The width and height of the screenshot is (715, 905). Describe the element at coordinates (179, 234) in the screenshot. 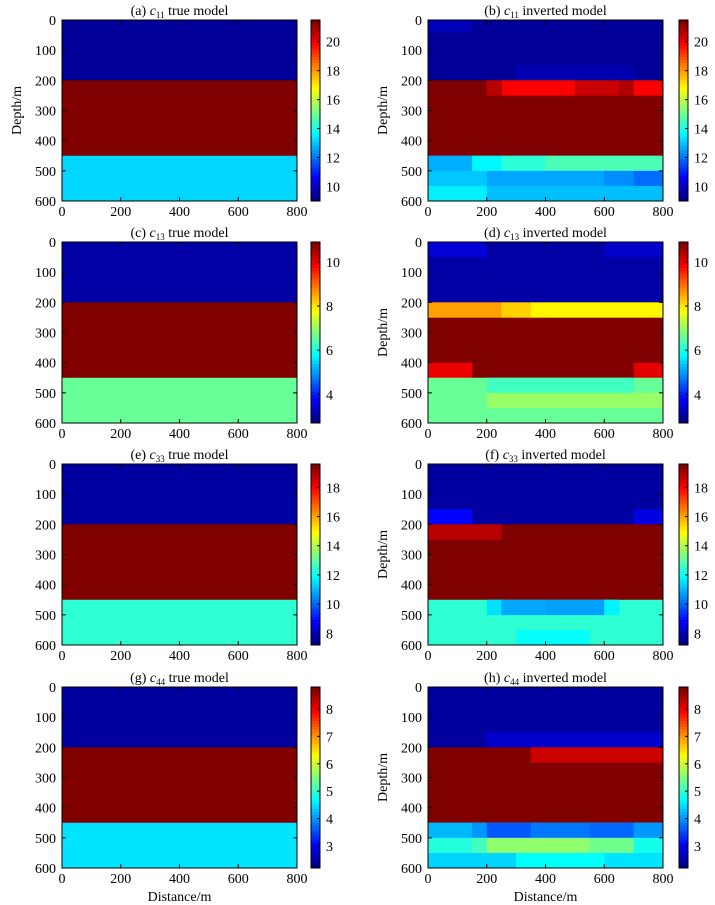

I see `panel-title: (c) c13 true model` at that location.